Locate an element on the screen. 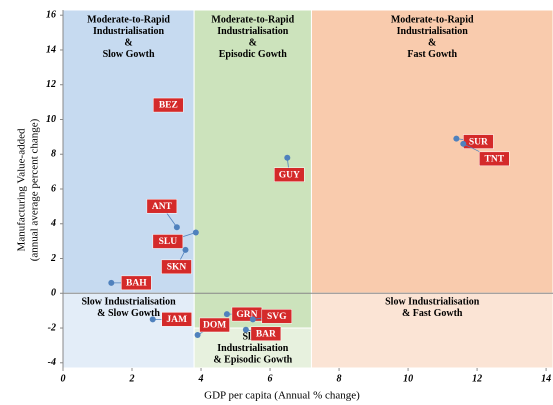 This screenshot has width=553, height=405. y-tick-label: 14 is located at coordinates (51, 49).